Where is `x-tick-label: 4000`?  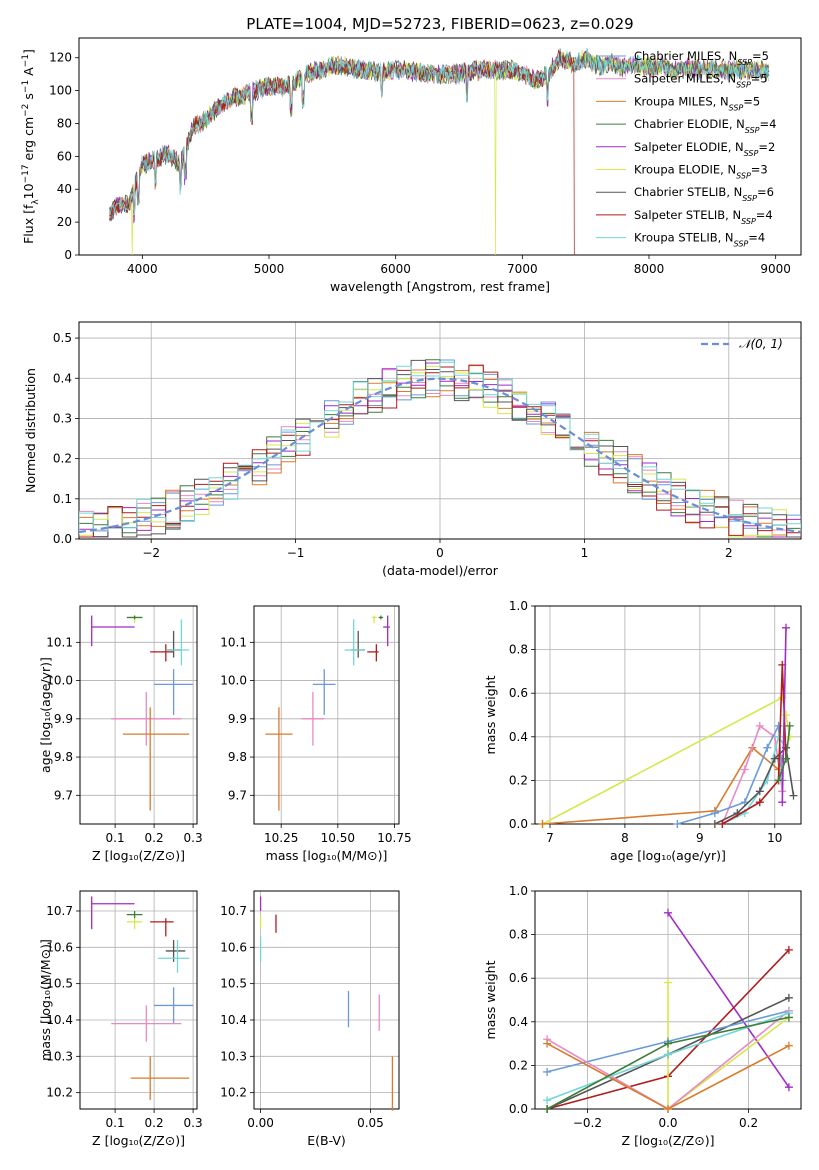
x-tick-label: 4000 is located at coordinates (142, 269).